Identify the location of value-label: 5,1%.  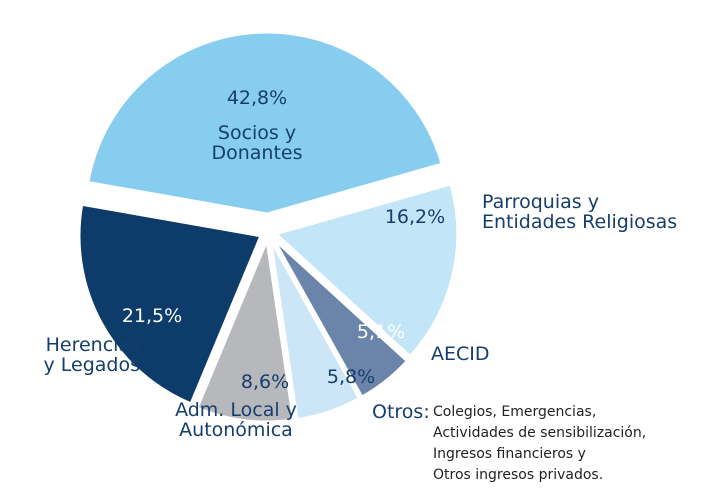
(381, 332).